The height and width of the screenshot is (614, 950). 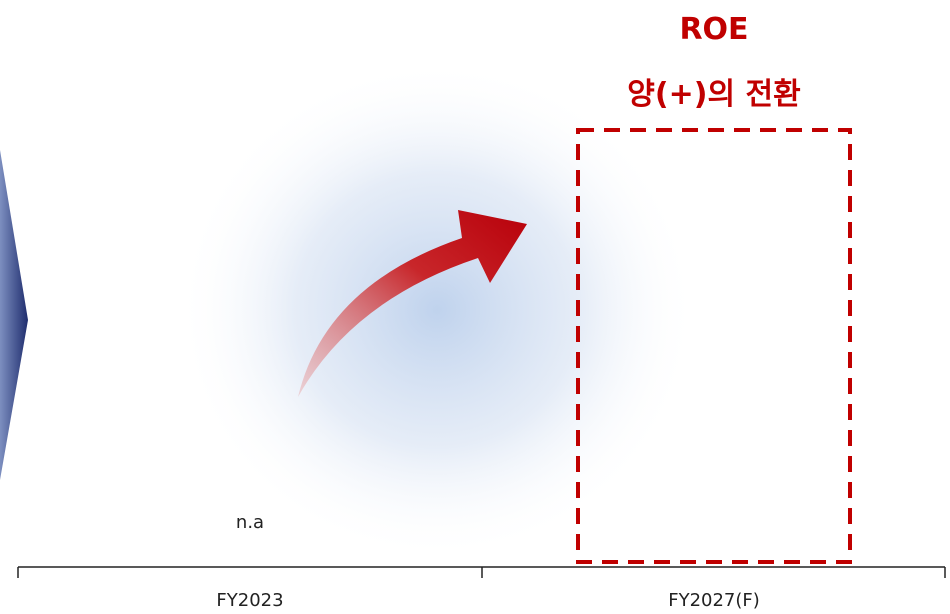 What do you see at coordinates (713, 94) in the screenshot?
I see `subtitle: 양(+)의 전환` at bounding box center [713, 94].